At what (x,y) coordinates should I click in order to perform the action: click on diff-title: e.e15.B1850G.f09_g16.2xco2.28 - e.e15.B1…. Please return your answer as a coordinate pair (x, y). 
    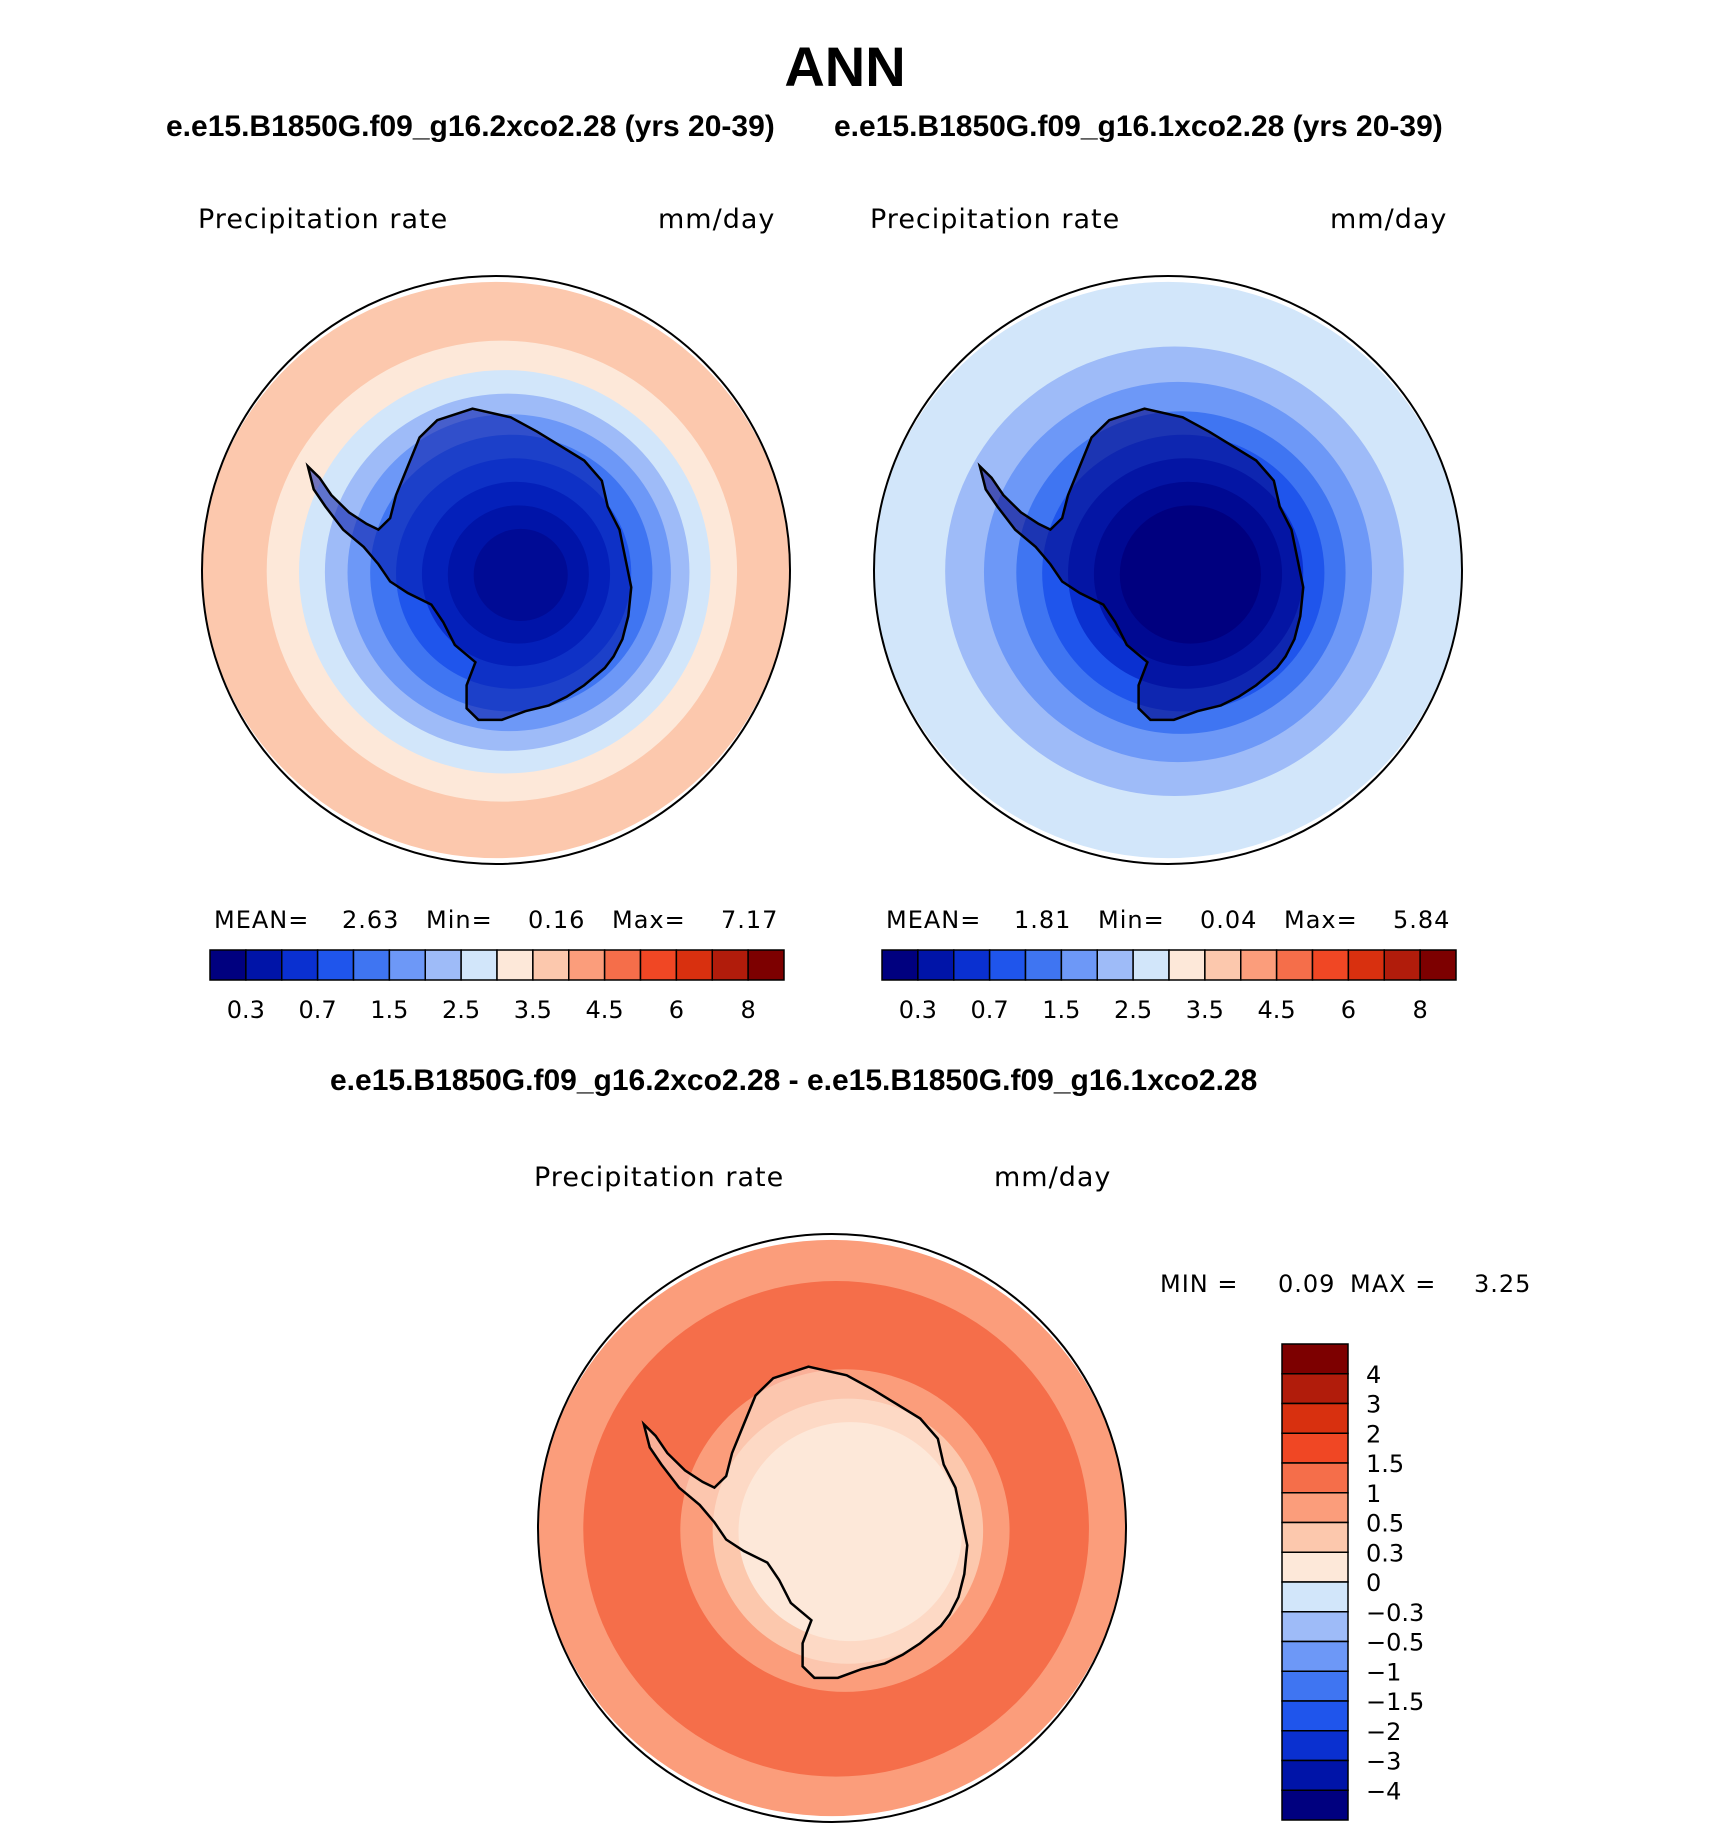
    Looking at the image, I should click on (794, 1080).